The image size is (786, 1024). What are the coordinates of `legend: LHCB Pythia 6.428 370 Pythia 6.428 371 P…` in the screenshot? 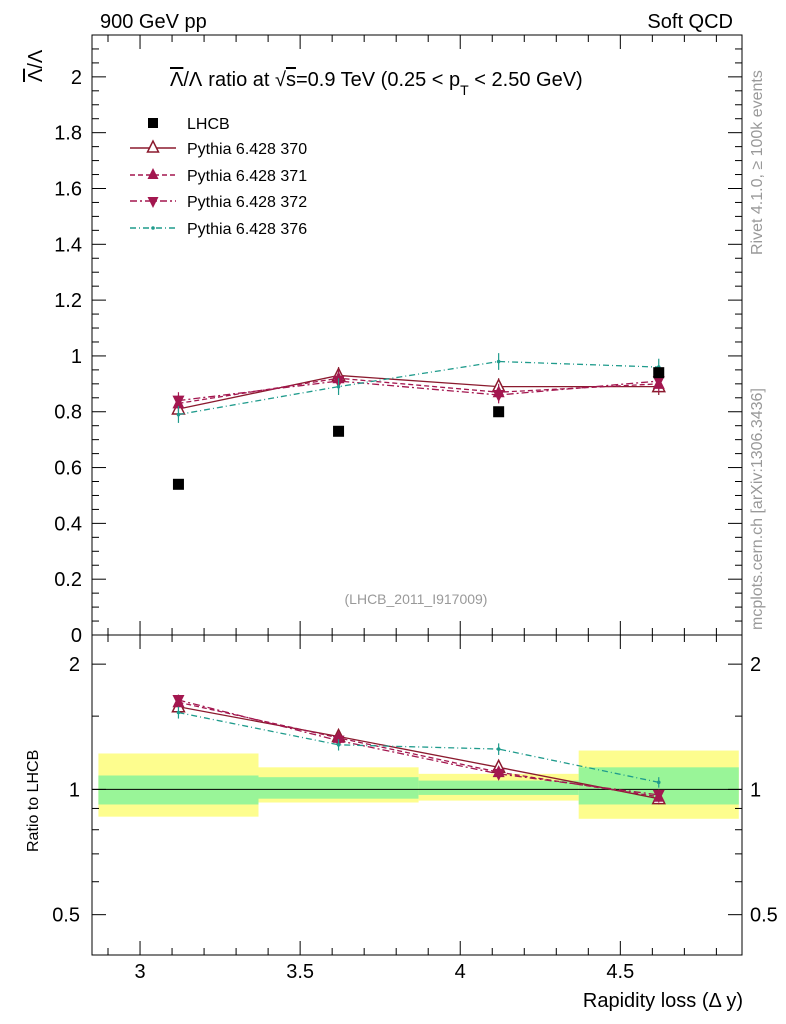 It's located at (218, 177).